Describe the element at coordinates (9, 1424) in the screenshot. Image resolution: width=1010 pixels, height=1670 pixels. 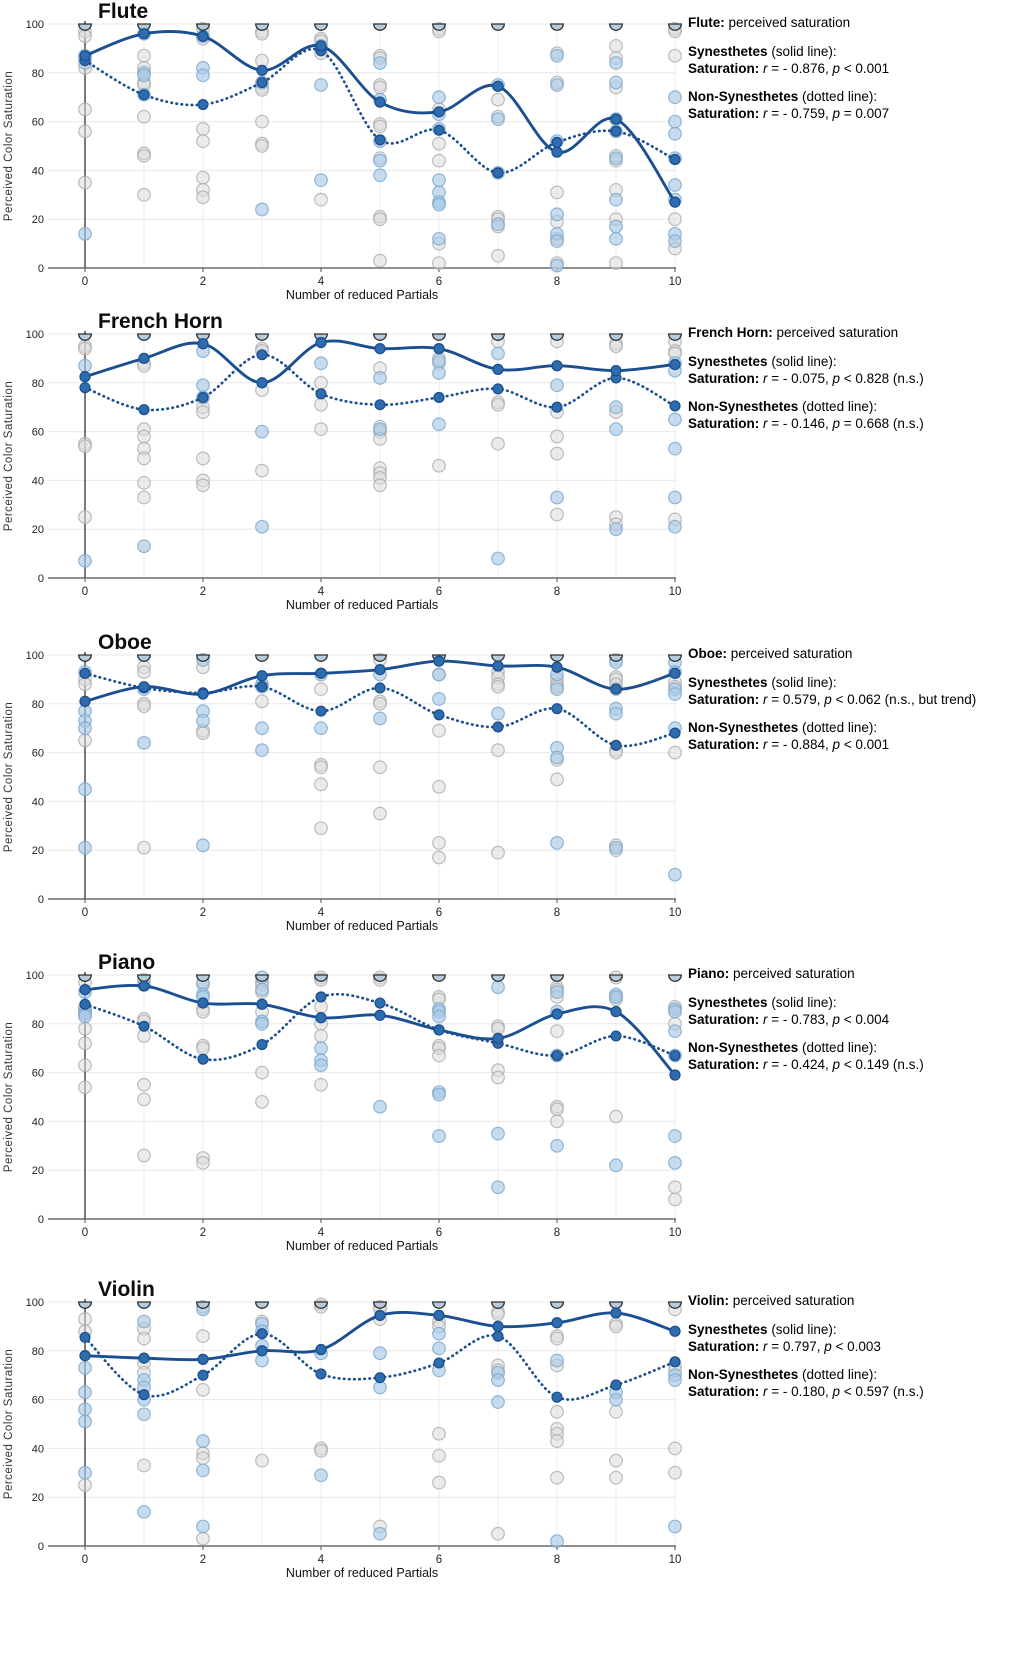
I see `y-axis-label: Perceived Color Saturation` at that location.